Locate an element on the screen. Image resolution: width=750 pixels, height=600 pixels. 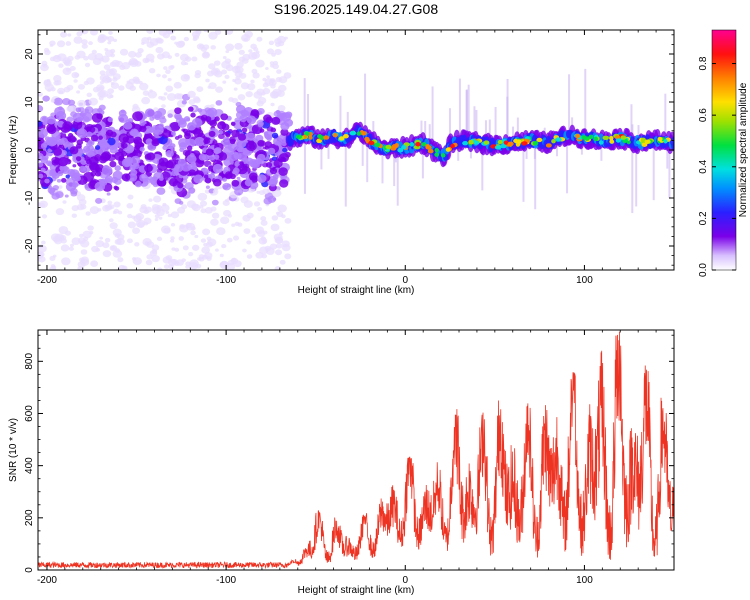
snr-x-tick-label: -200 is located at coordinates (47, 580).